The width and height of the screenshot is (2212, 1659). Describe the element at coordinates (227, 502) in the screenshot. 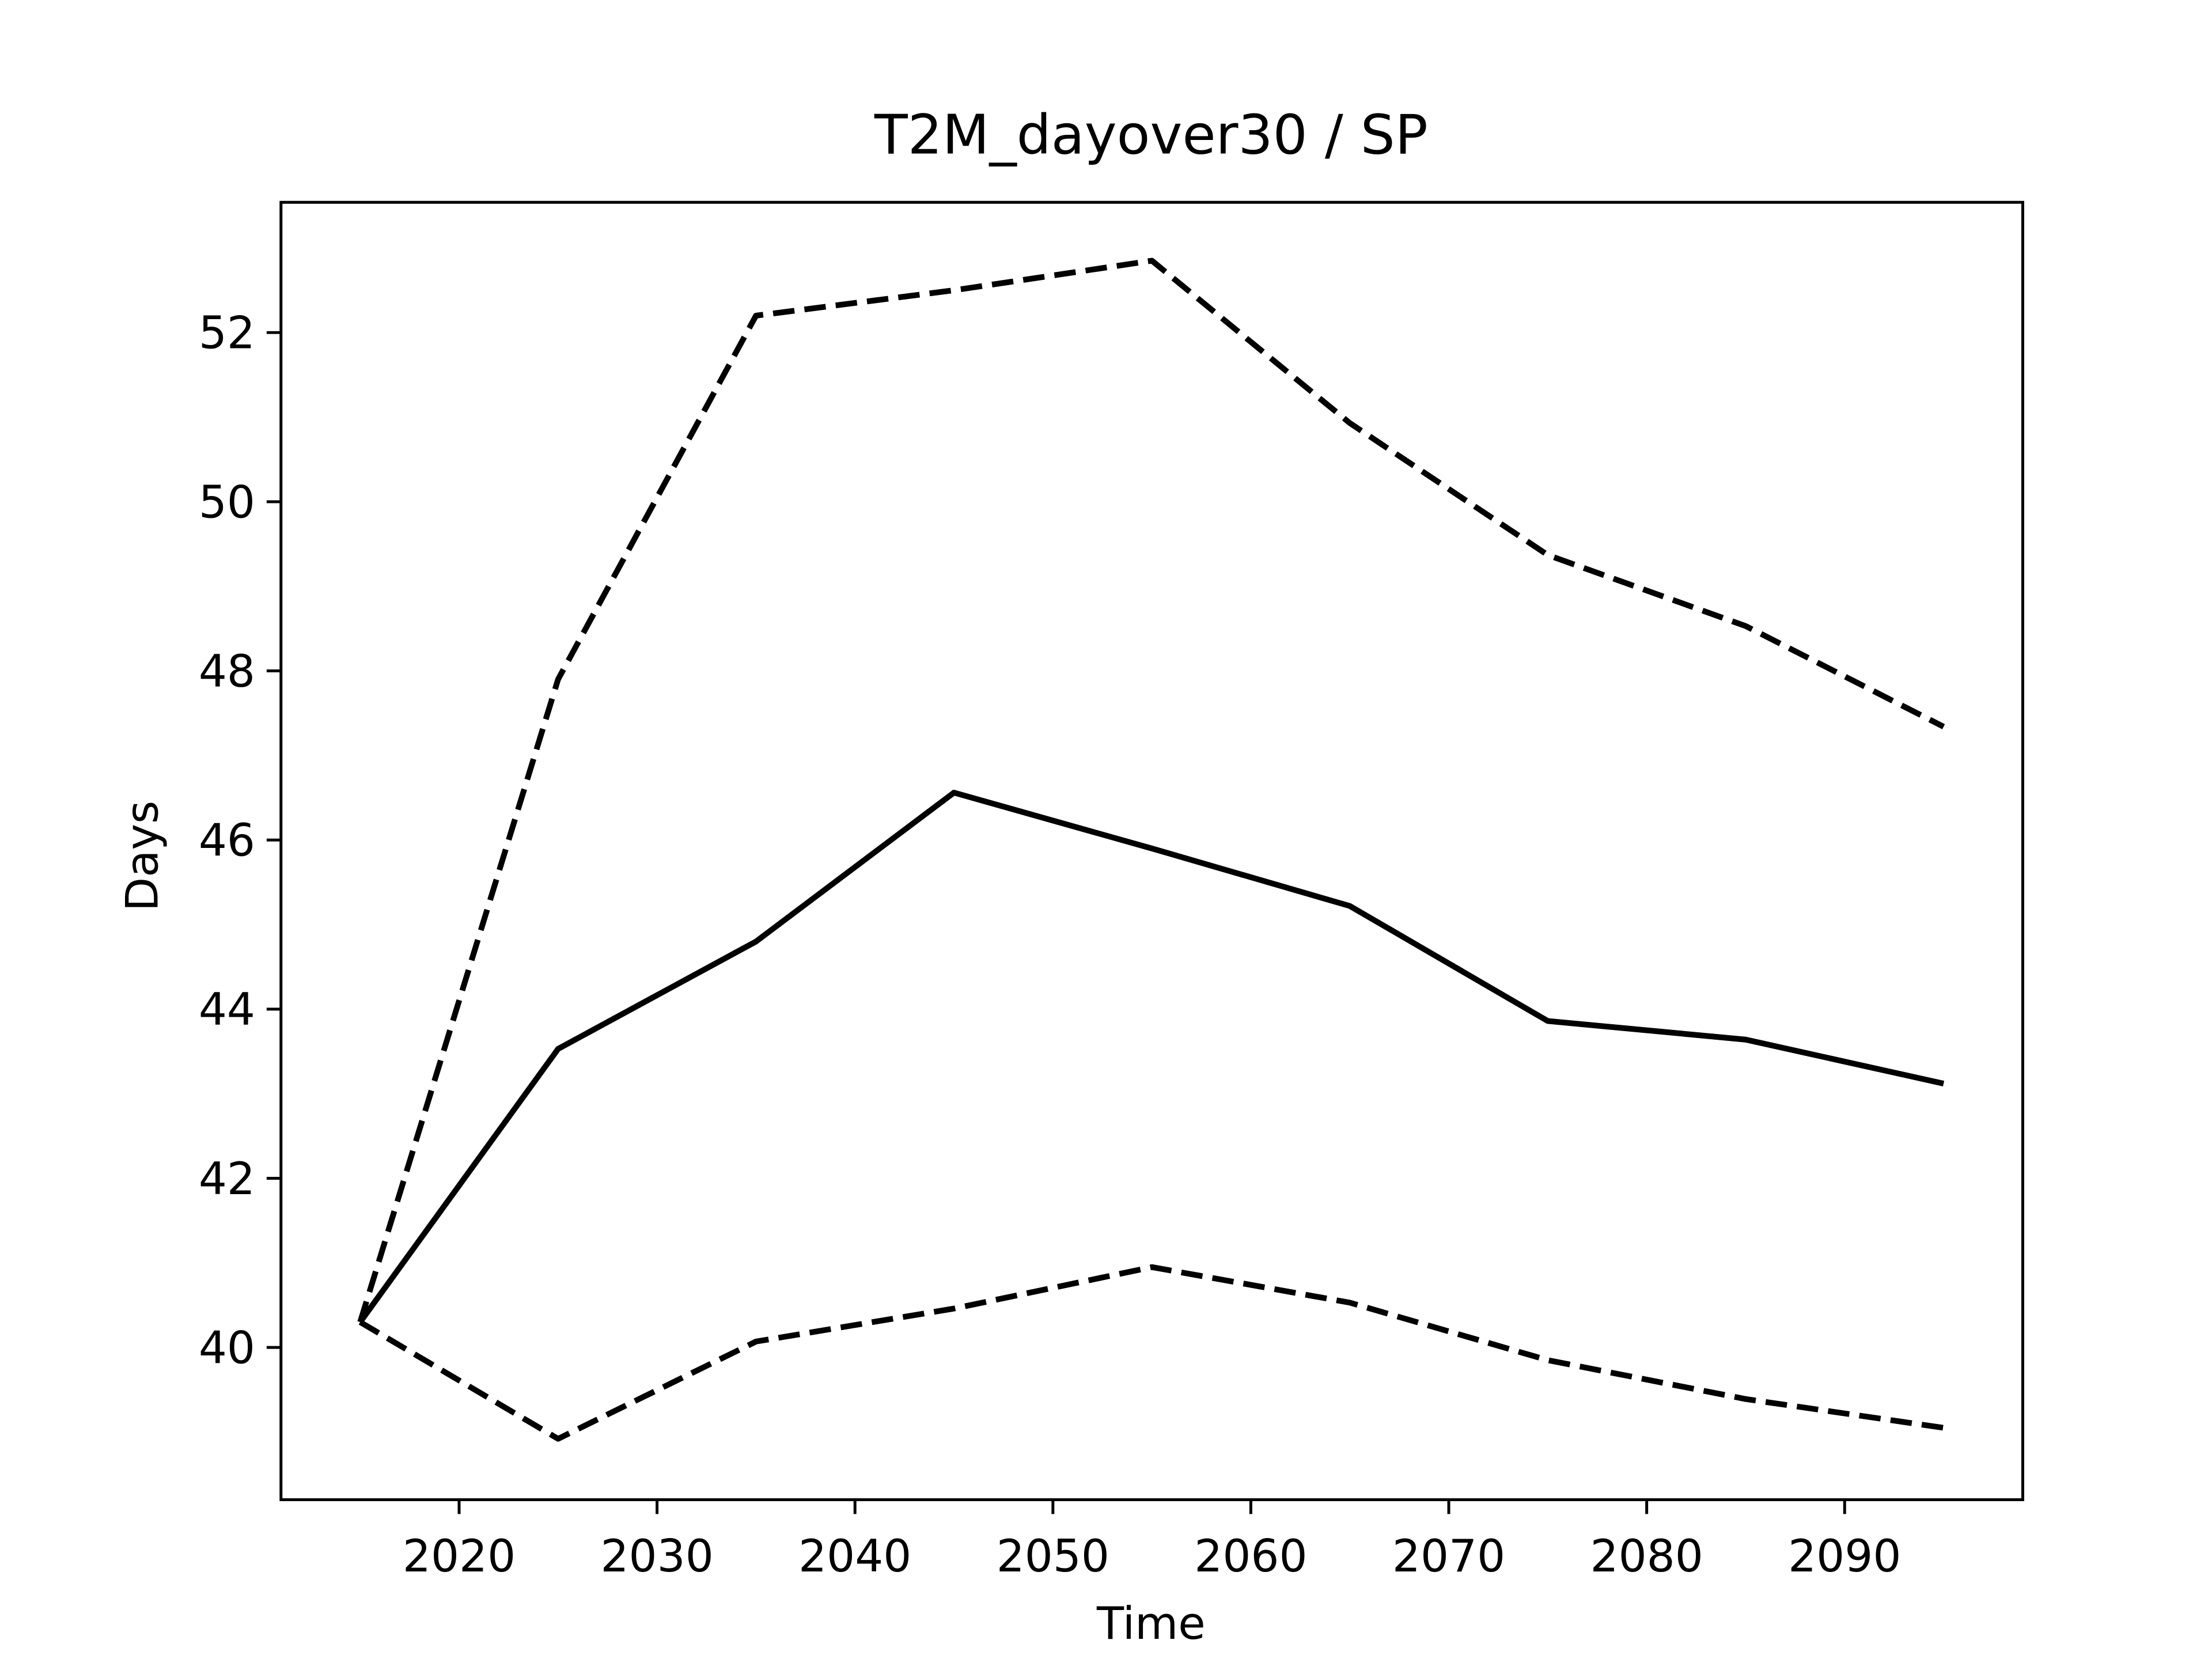

I see `y-tick-label: 50` at that location.